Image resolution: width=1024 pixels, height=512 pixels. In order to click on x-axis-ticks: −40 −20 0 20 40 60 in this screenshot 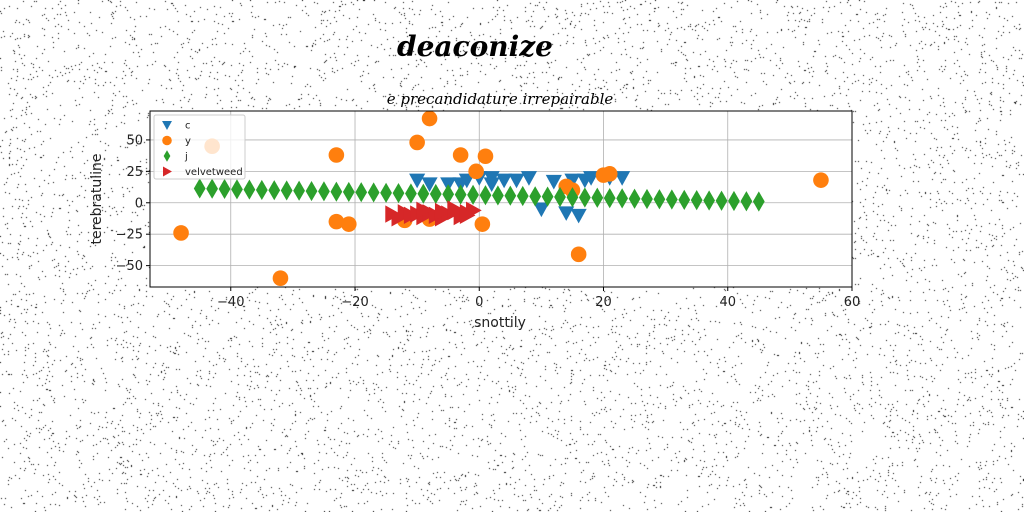, I will do `click(538, 298)`.